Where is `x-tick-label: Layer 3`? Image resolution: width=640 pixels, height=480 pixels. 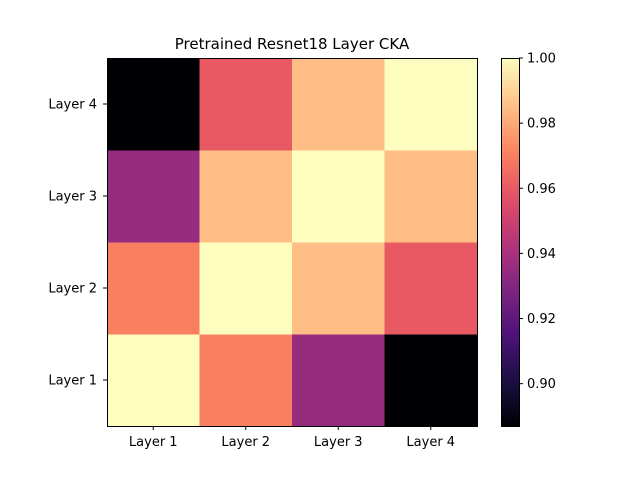 x-tick-label: Layer 3 is located at coordinates (338, 442).